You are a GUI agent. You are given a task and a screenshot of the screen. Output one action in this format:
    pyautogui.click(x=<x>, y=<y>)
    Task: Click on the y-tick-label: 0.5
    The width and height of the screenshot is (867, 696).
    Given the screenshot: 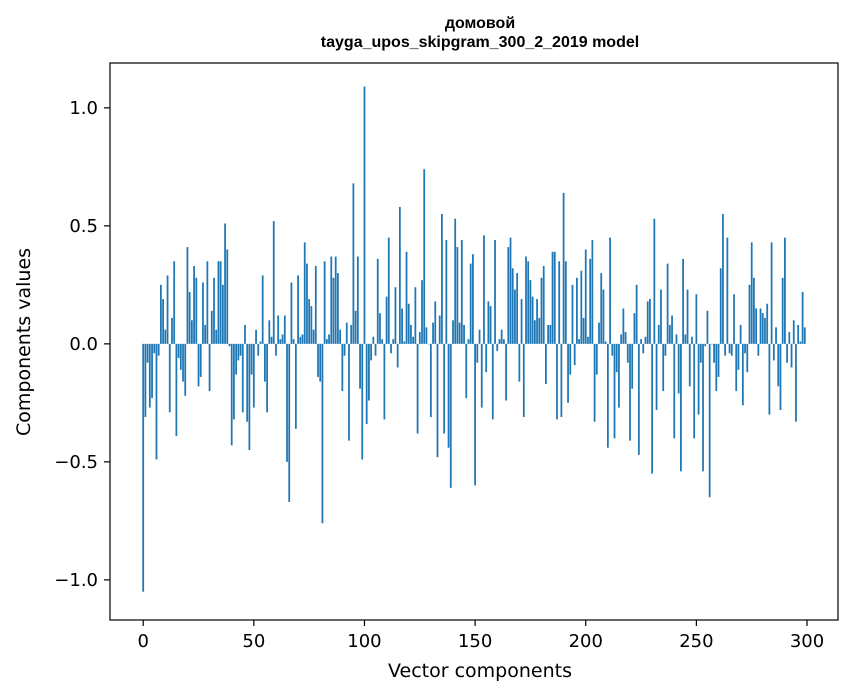 What is the action you would take?
    pyautogui.click(x=83, y=226)
    